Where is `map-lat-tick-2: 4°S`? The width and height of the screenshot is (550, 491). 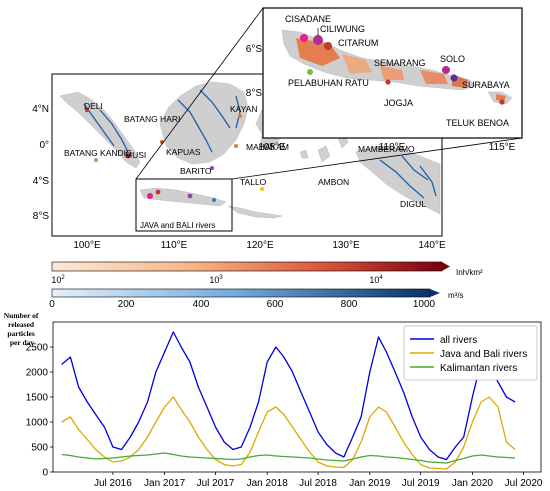 map-lat-tick-2: 4°S is located at coordinates (41, 181).